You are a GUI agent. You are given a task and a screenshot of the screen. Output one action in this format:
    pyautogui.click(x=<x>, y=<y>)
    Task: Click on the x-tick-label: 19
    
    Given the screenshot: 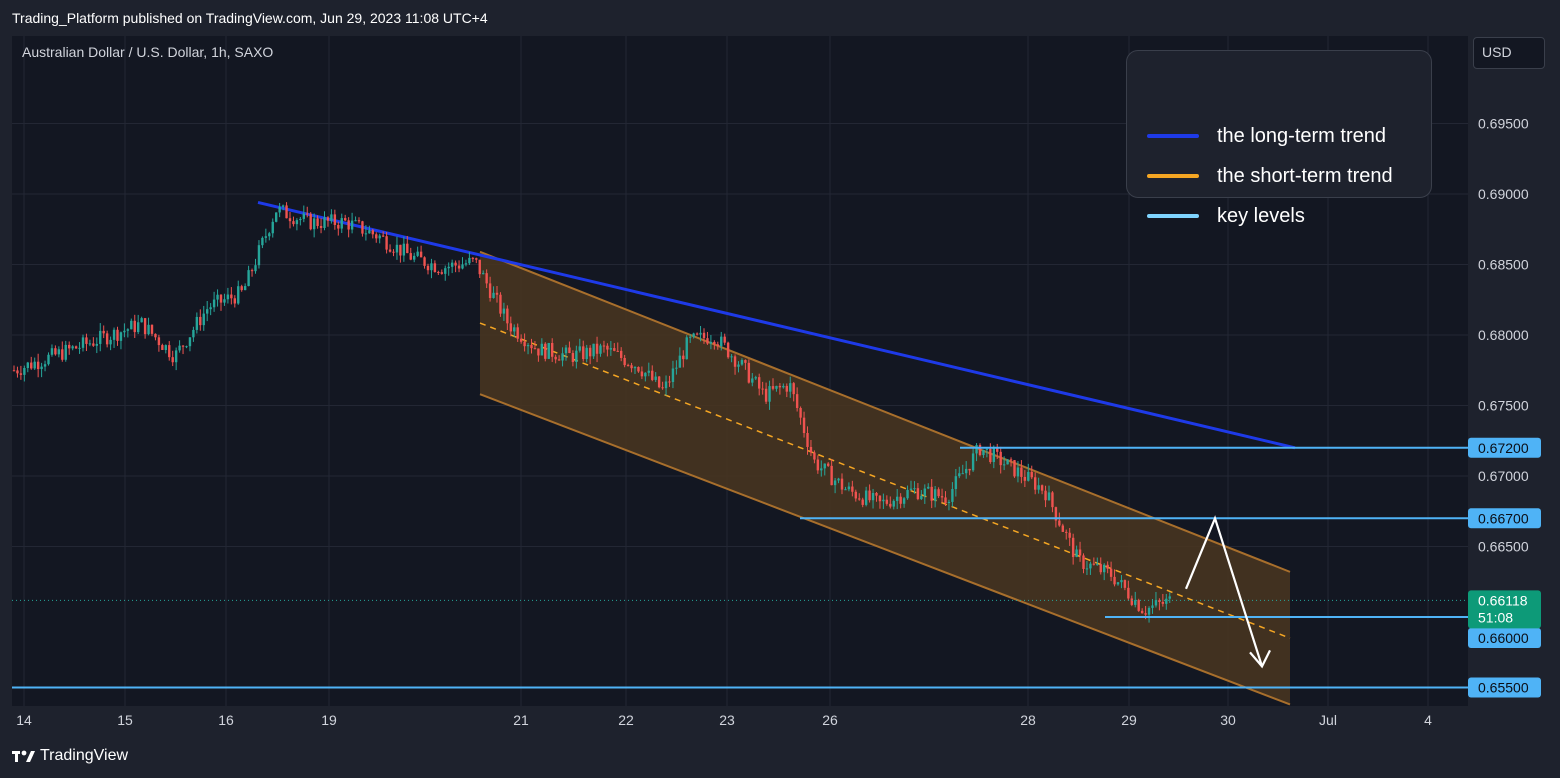 What is the action you would take?
    pyautogui.click(x=329, y=720)
    